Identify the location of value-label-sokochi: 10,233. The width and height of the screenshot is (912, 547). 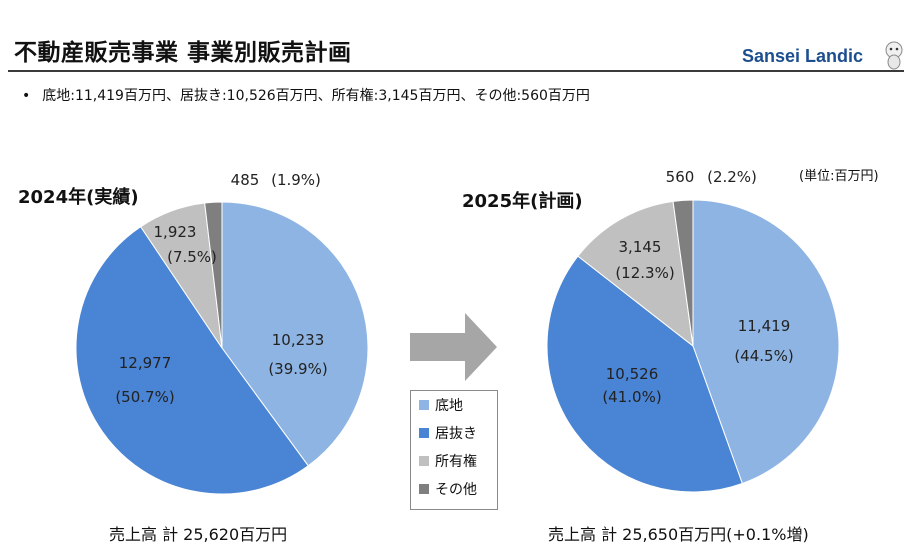
(298, 340).